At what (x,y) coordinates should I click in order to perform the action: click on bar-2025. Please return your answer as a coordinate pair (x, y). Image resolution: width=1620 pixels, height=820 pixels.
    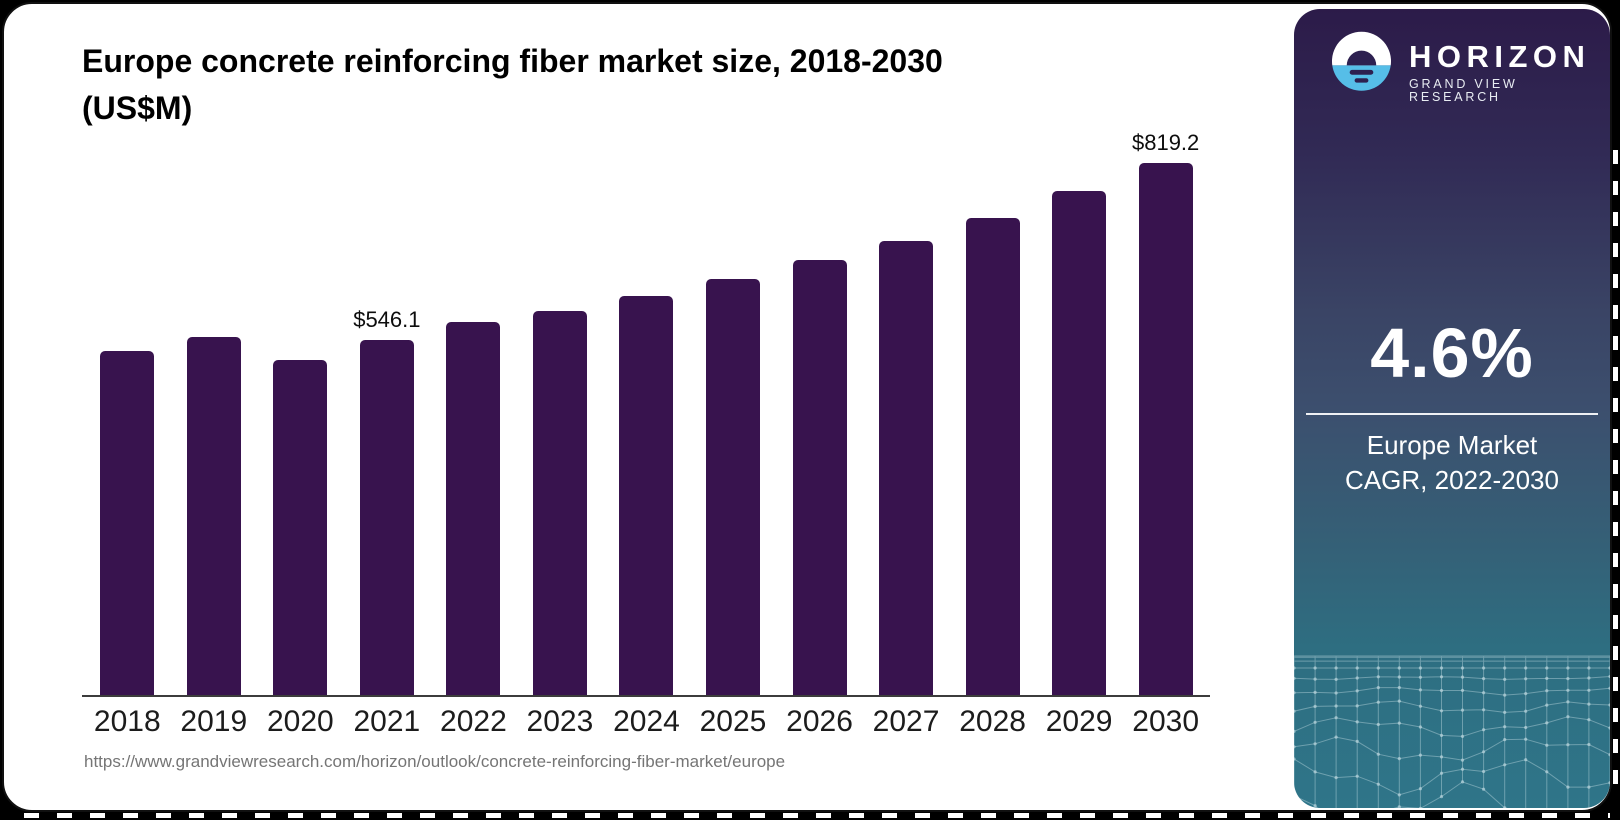
    Looking at the image, I should click on (732, 486).